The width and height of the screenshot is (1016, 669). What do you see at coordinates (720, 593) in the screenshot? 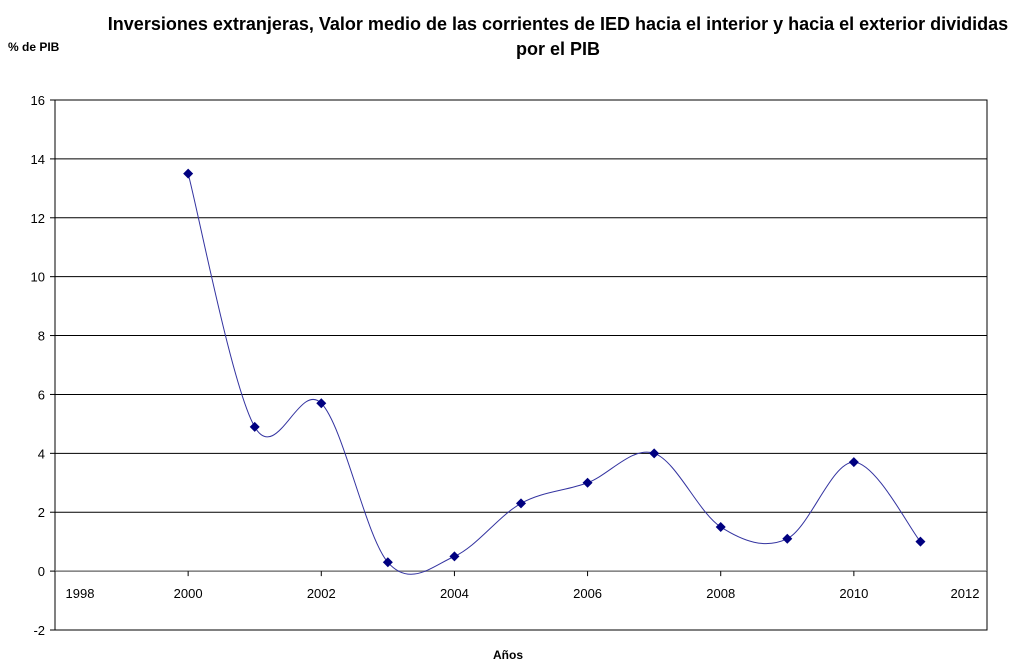
I see `x-tick-label: 2008` at bounding box center [720, 593].